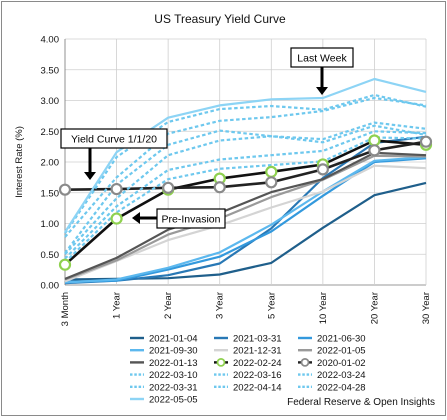 The width and height of the screenshot is (447, 420). I want to click on x-tick-label: 1 Year, so click(117, 305).